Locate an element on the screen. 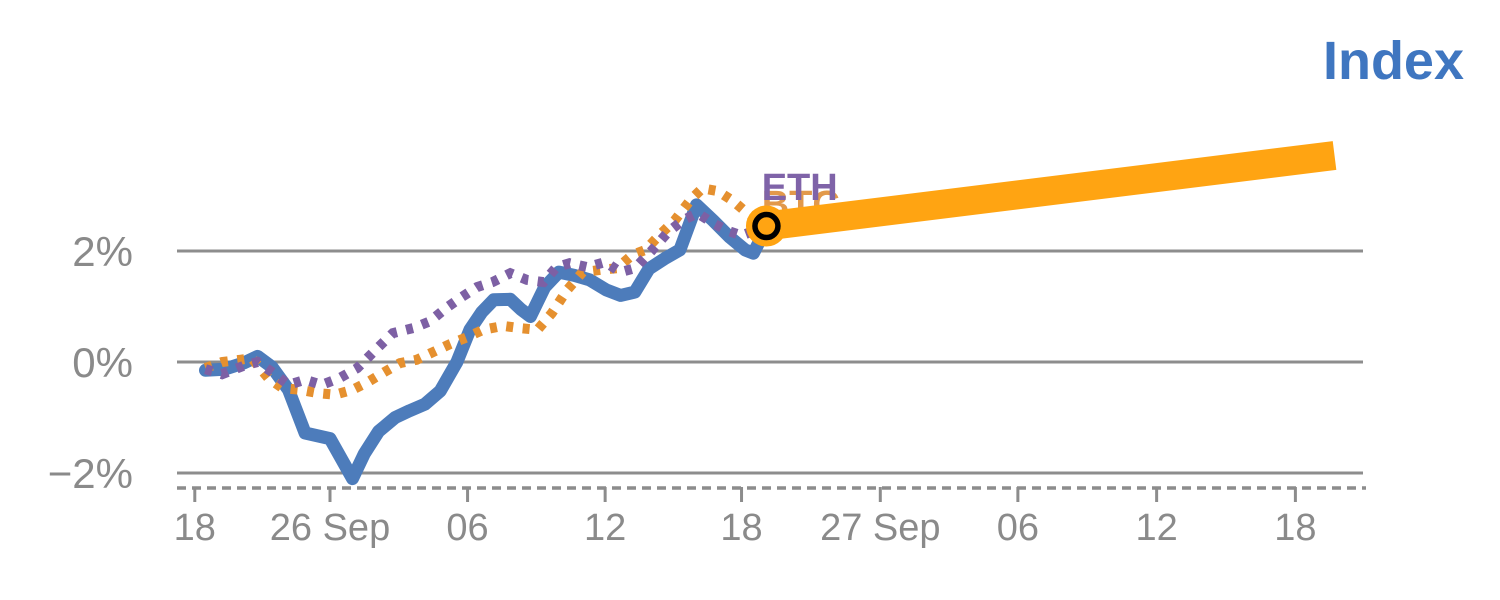 The height and width of the screenshot is (600, 1500). x-tick-label-3: 12 is located at coordinates (605, 528).